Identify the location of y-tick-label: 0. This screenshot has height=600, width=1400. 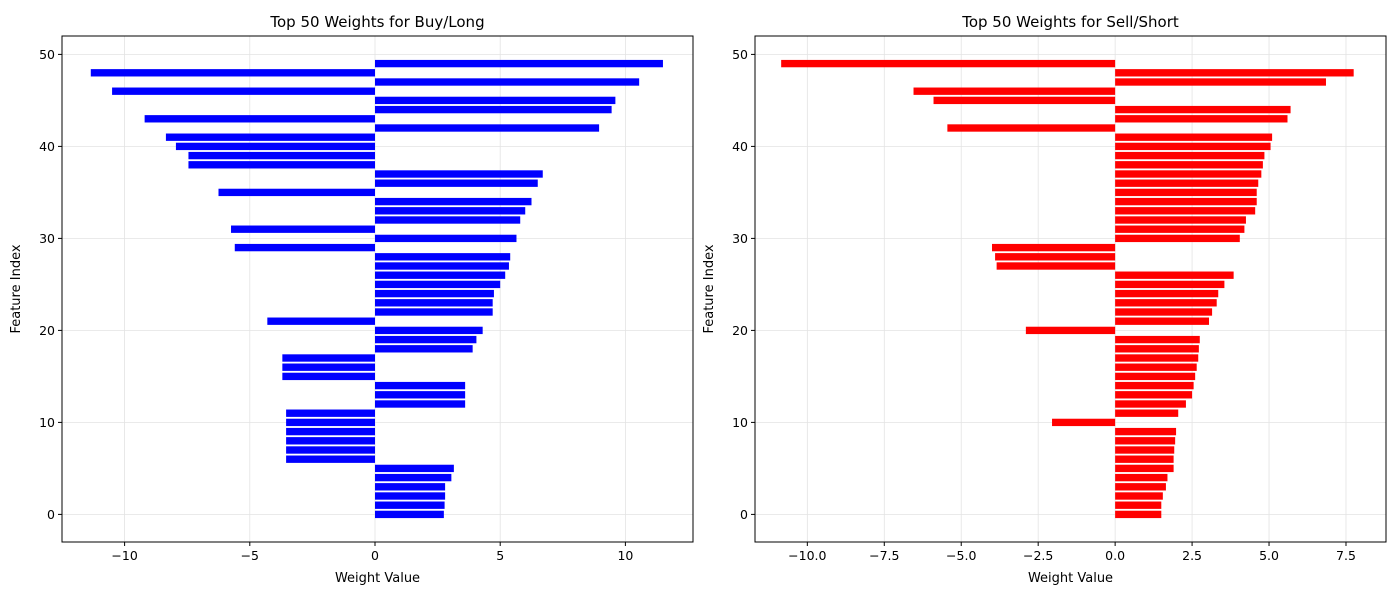
(51, 514).